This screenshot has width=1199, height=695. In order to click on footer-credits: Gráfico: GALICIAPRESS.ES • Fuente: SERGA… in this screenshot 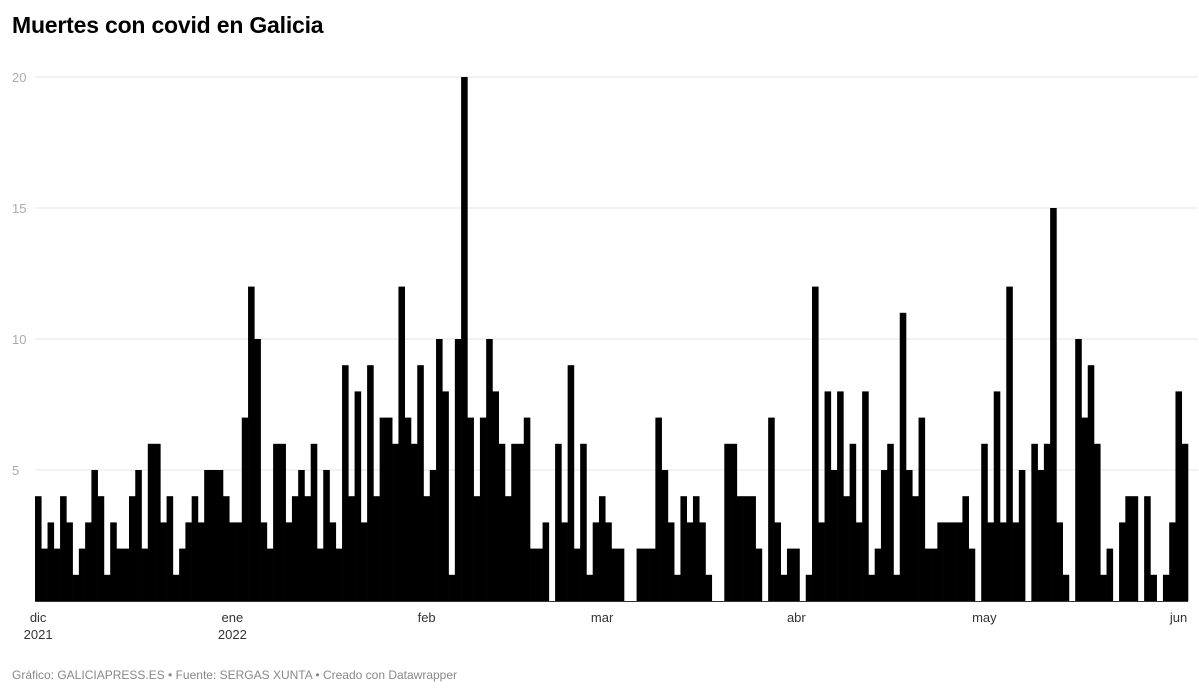, I will do `click(235, 675)`.